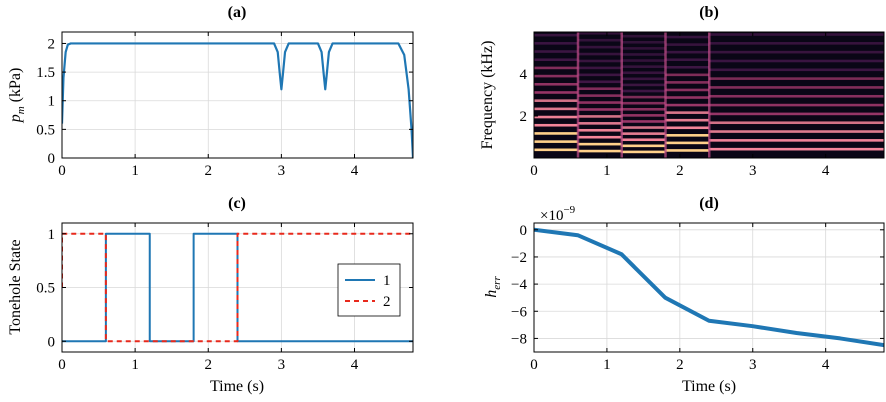  What do you see at coordinates (493, 287) in the screenshot?
I see `panel-d-ylabel: herr` at bounding box center [493, 287].